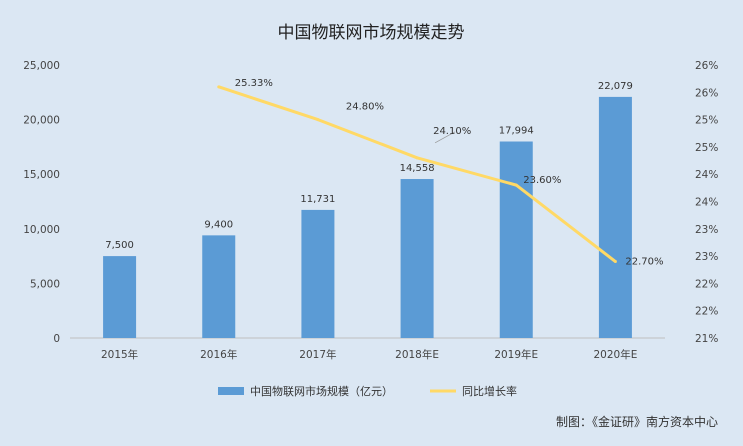  I want to click on y-right-tick-label: 21%, so click(706, 339).